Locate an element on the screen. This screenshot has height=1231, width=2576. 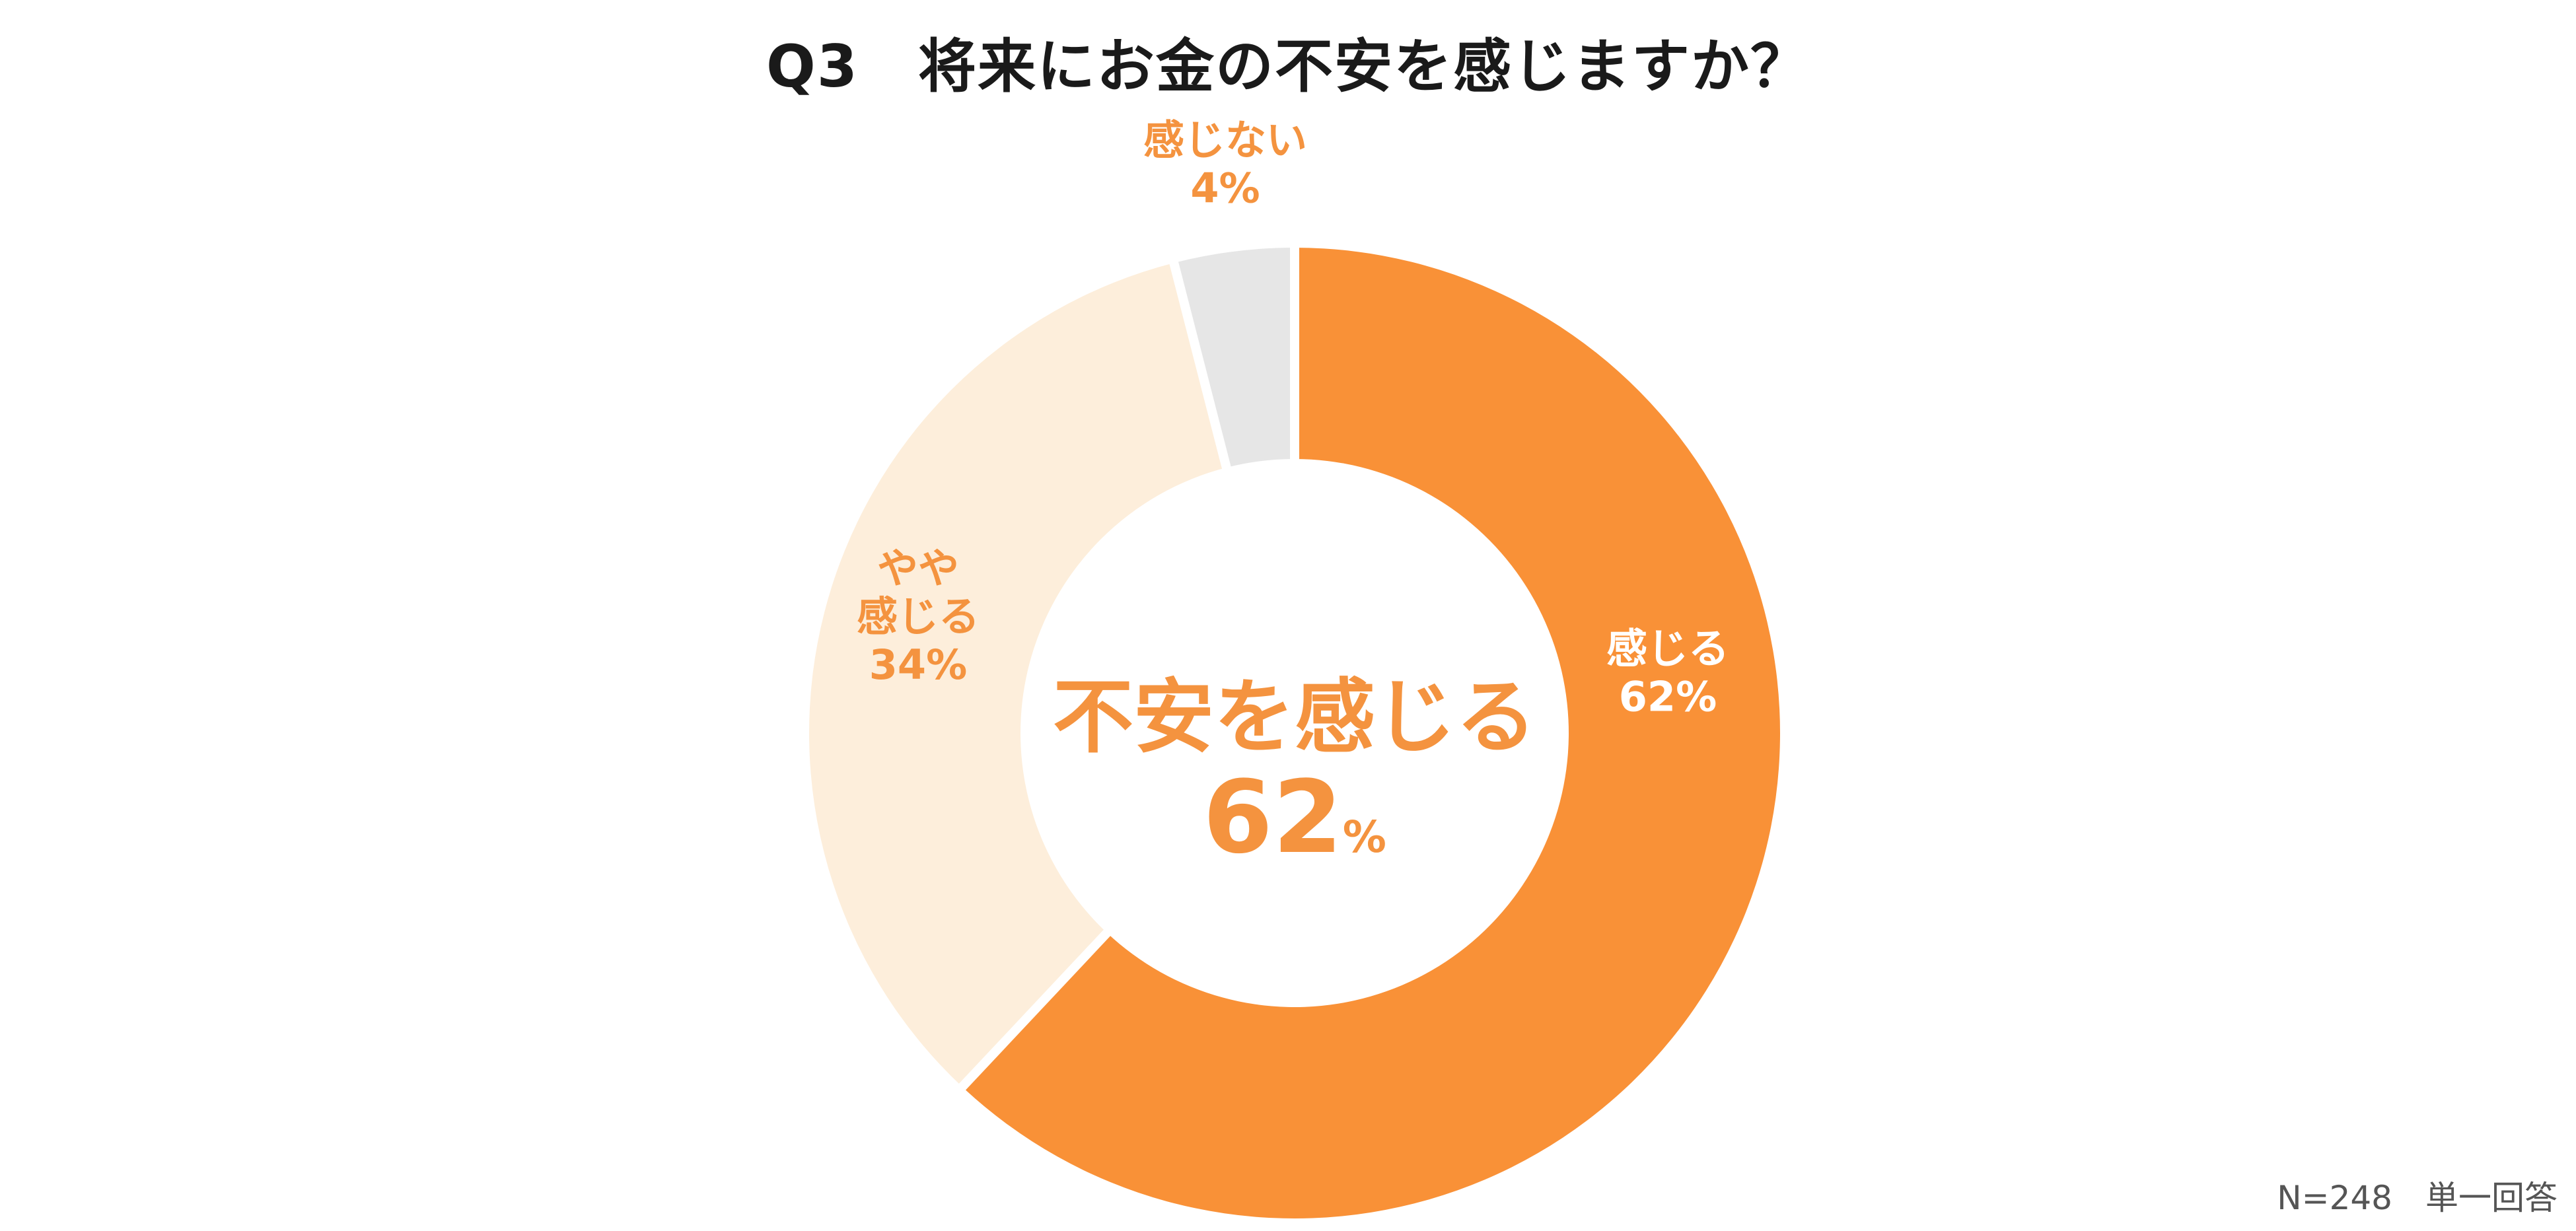
slice-label-line: 感じない is located at coordinates (1225, 140).